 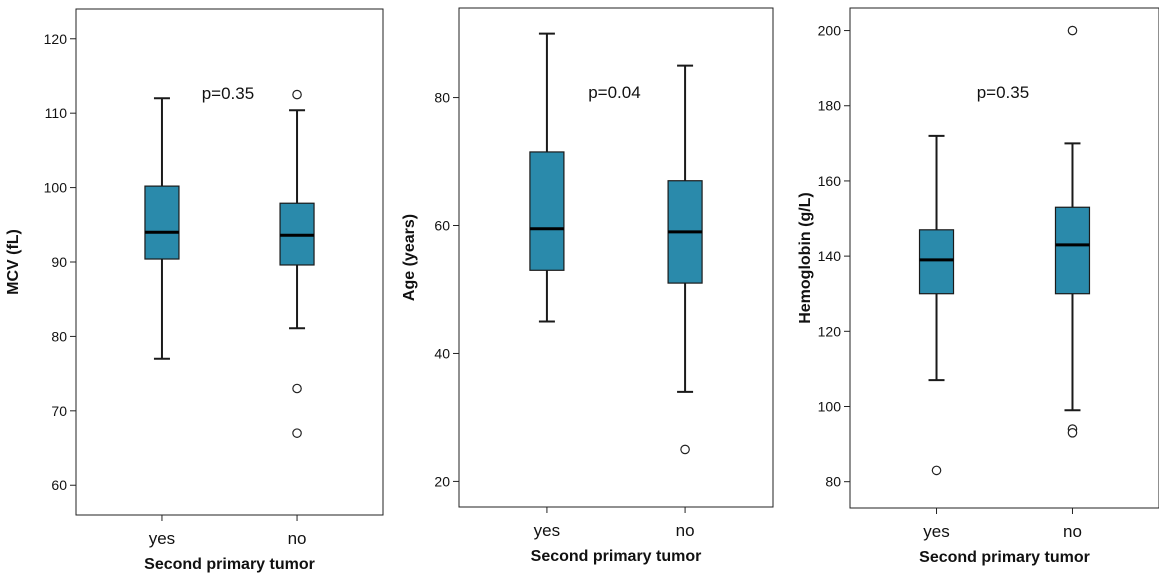 I want to click on p-value-annotation: p=0.04, so click(x=614, y=92).